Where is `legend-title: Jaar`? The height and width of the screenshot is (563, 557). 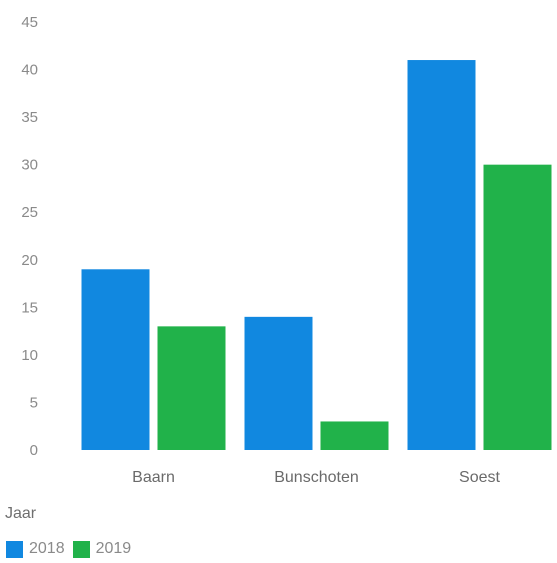
legend-title: Jaar is located at coordinates (21, 513).